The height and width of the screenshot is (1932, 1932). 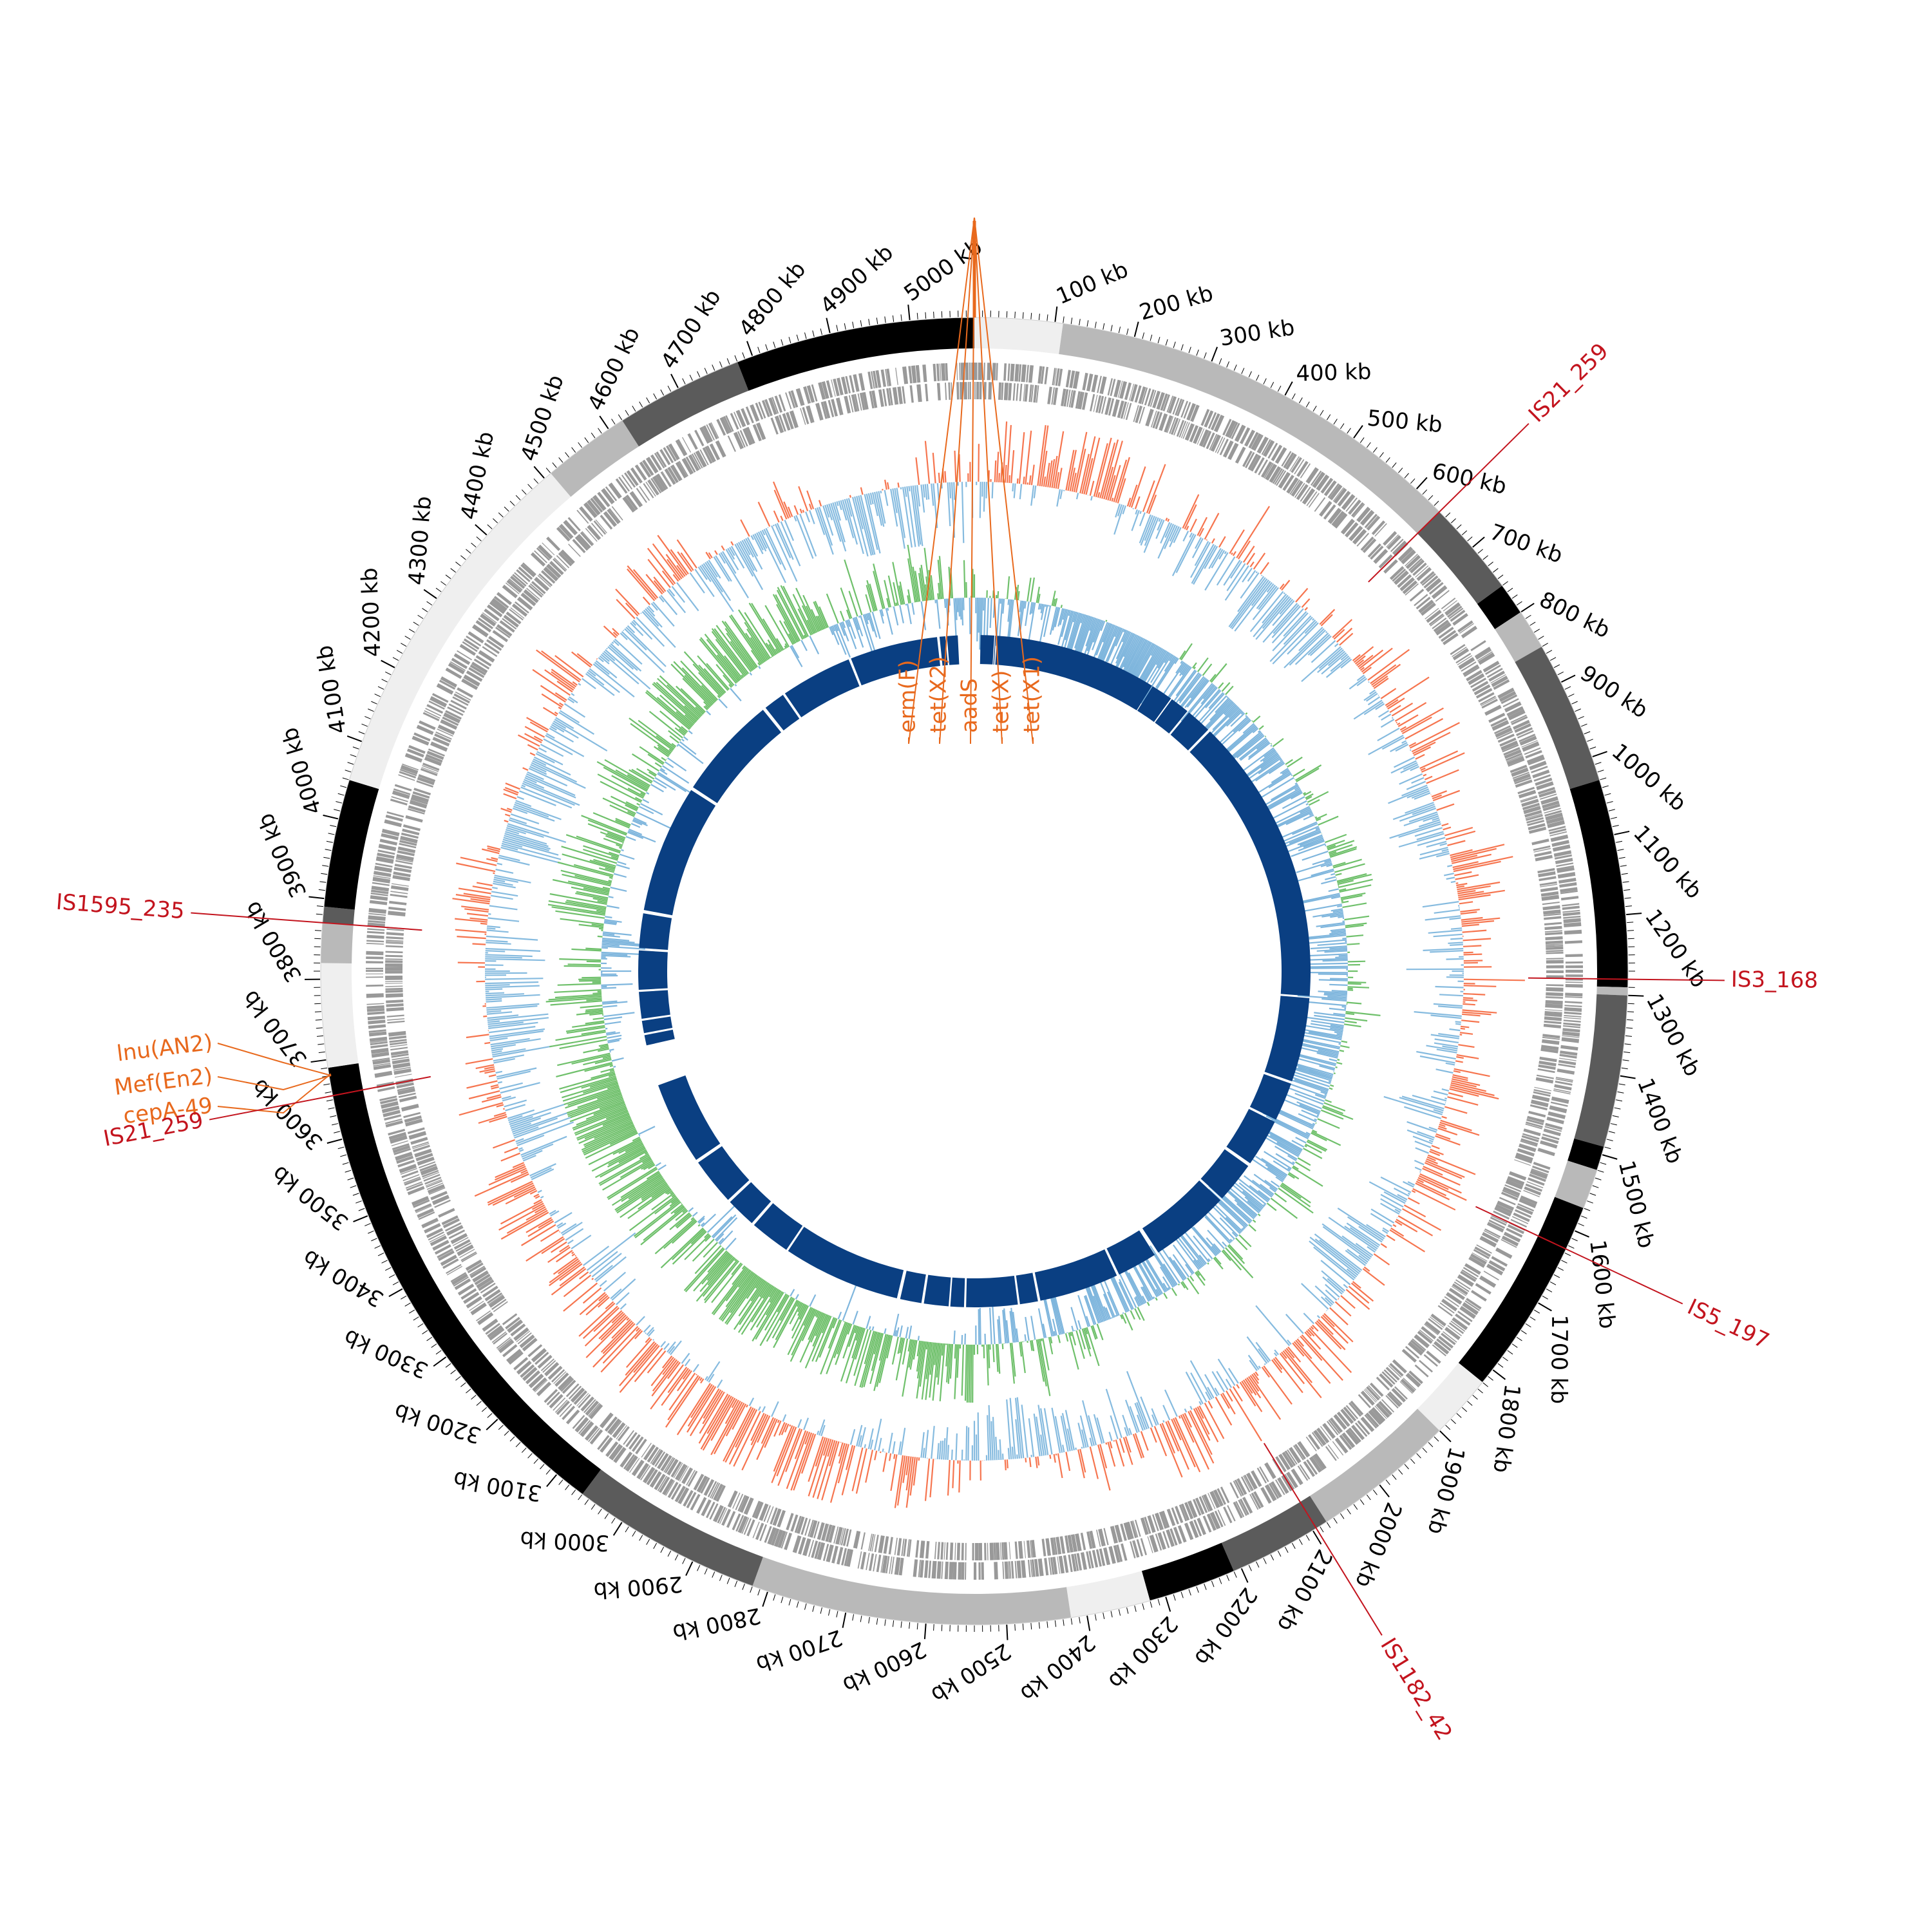 What do you see at coordinates (371, 612) in the screenshot?
I see `tick-label: 4200 kb` at bounding box center [371, 612].